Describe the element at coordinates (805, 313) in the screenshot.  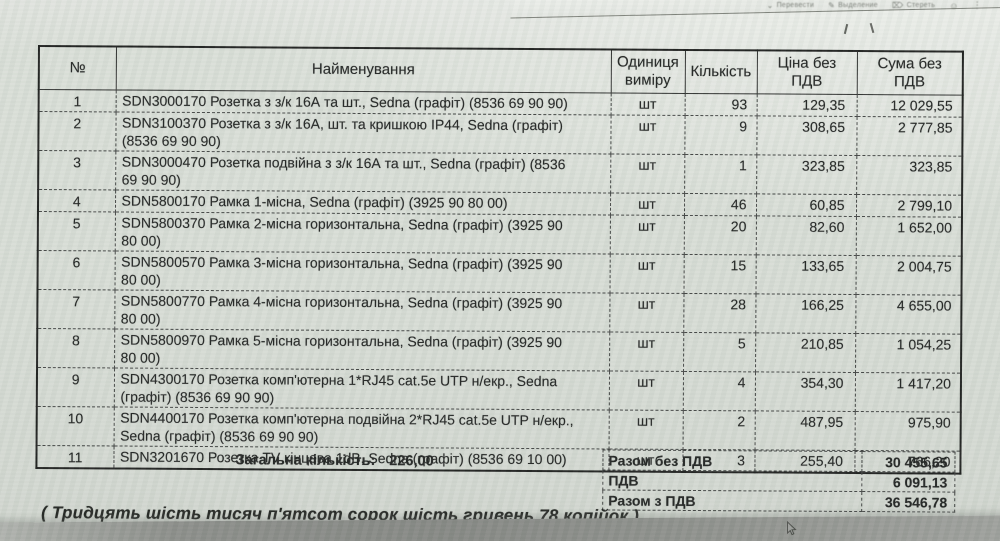
I see `cell-price: 166,25` at that location.